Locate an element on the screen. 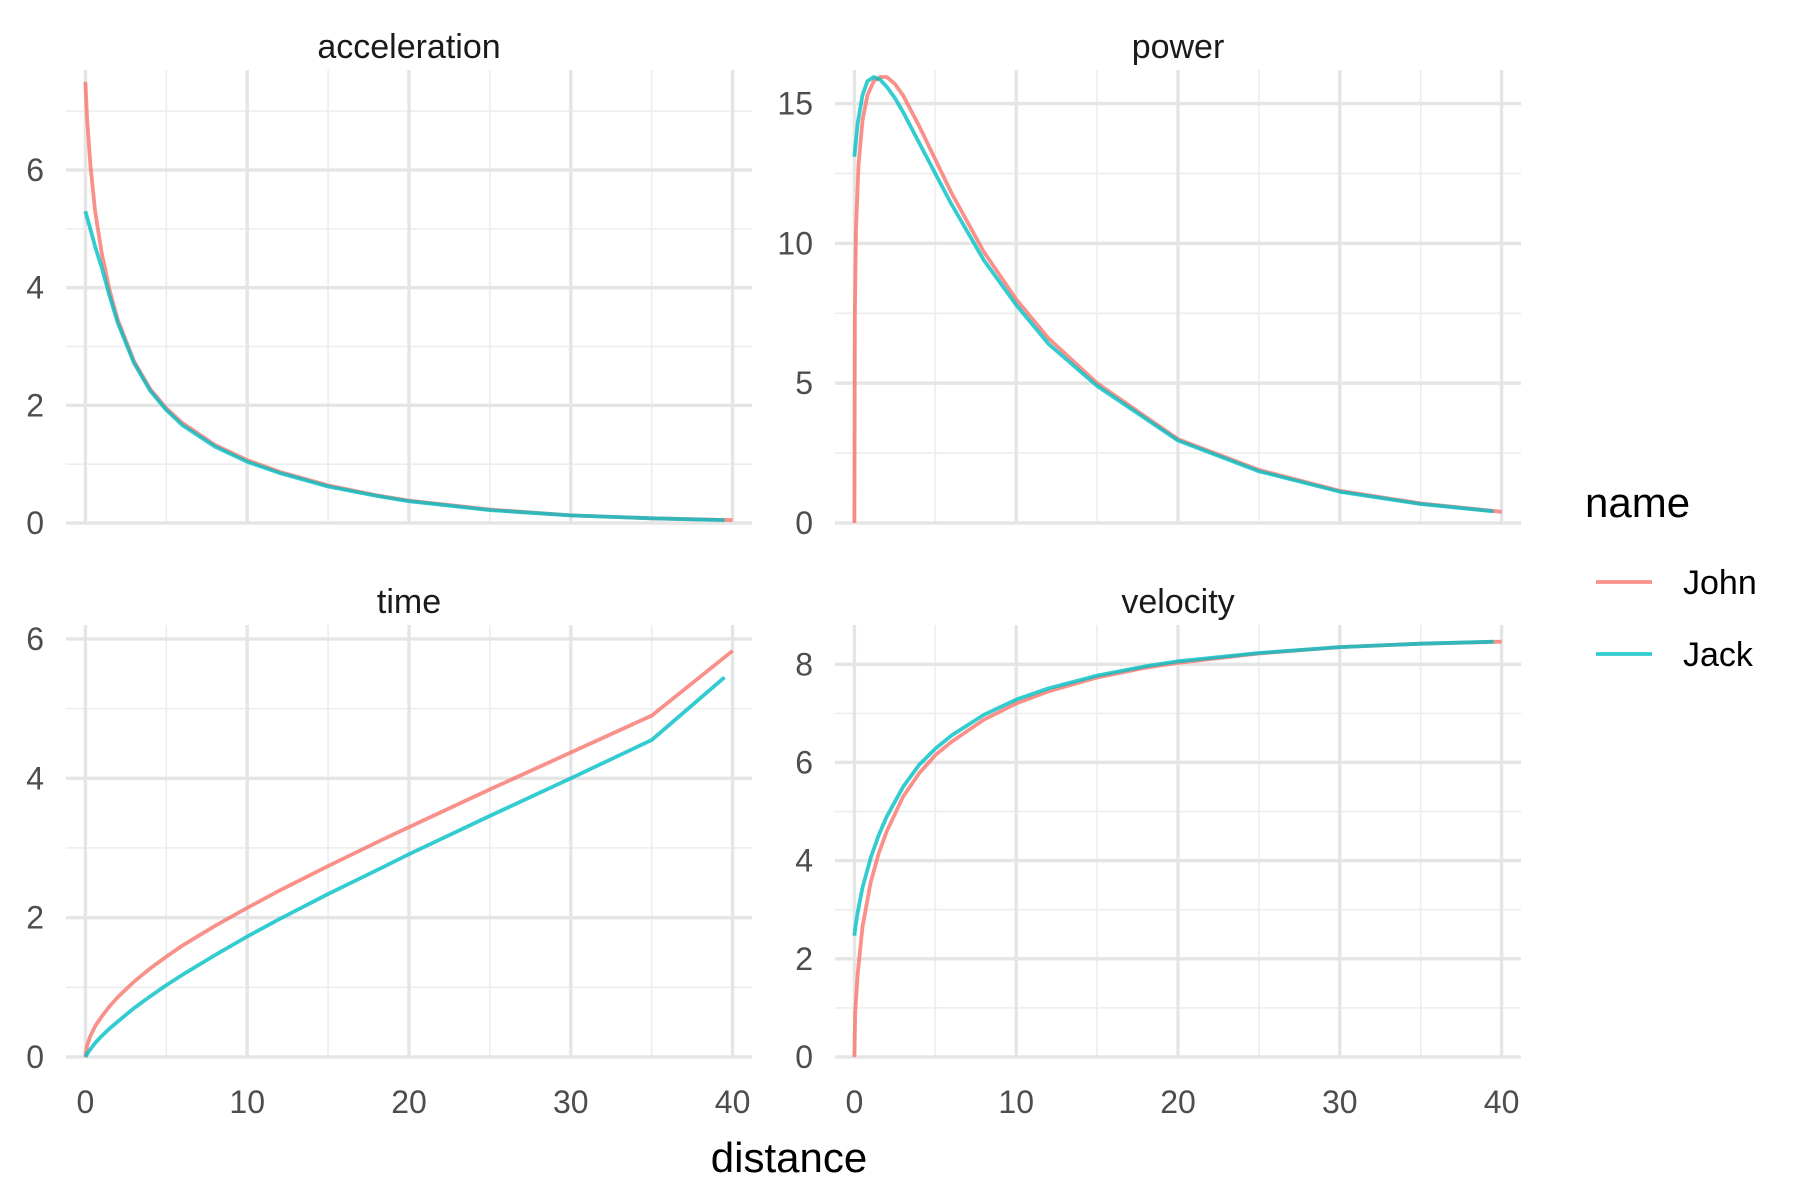 The height and width of the screenshot is (1200, 1800). legend: name John Jack is located at coordinates (1671, 576).